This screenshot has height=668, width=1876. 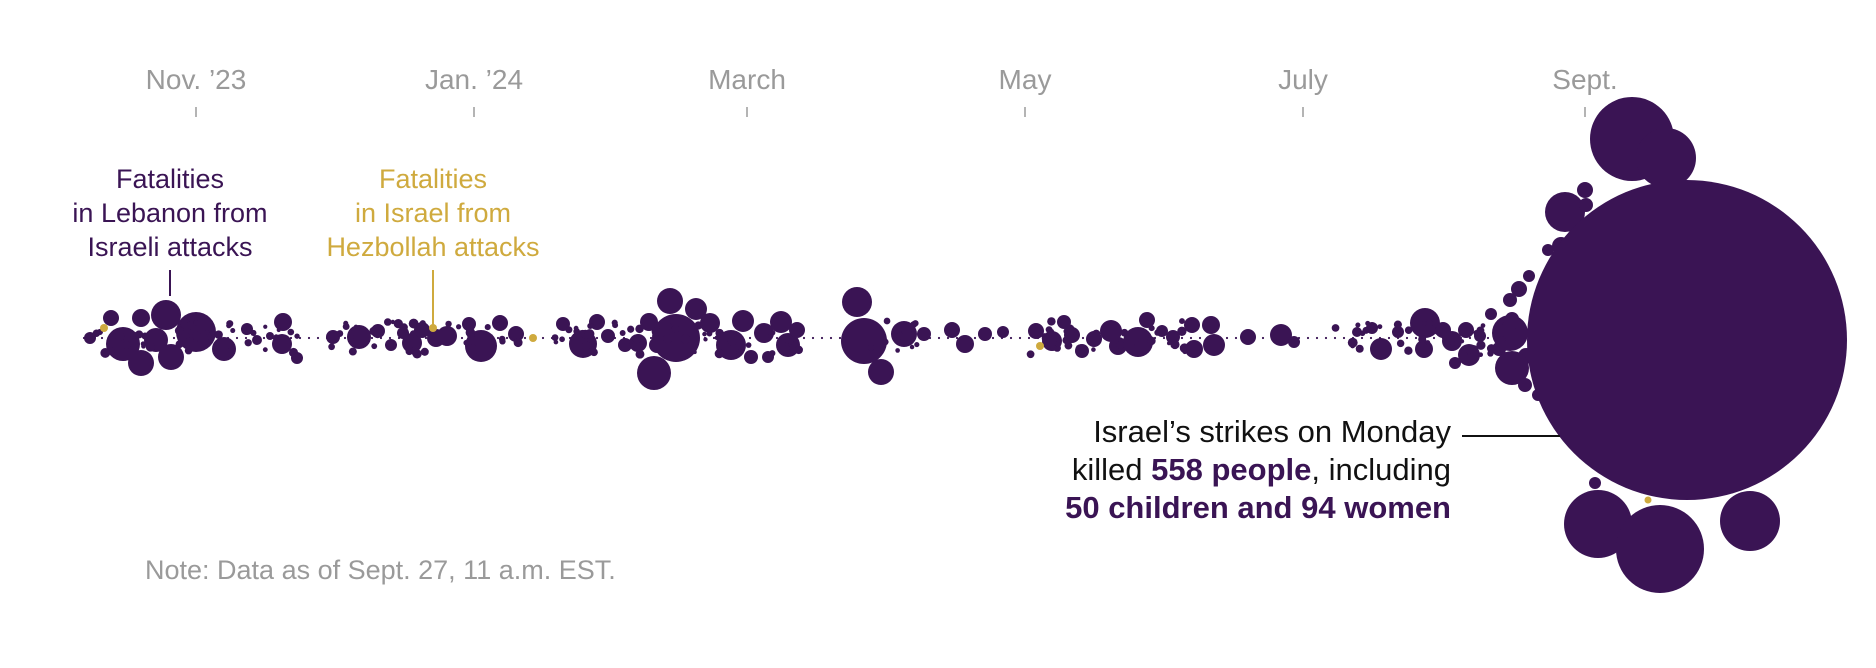 What do you see at coordinates (1584, 79) in the screenshot?
I see `x-tick-label: Sept.` at bounding box center [1584, 79].